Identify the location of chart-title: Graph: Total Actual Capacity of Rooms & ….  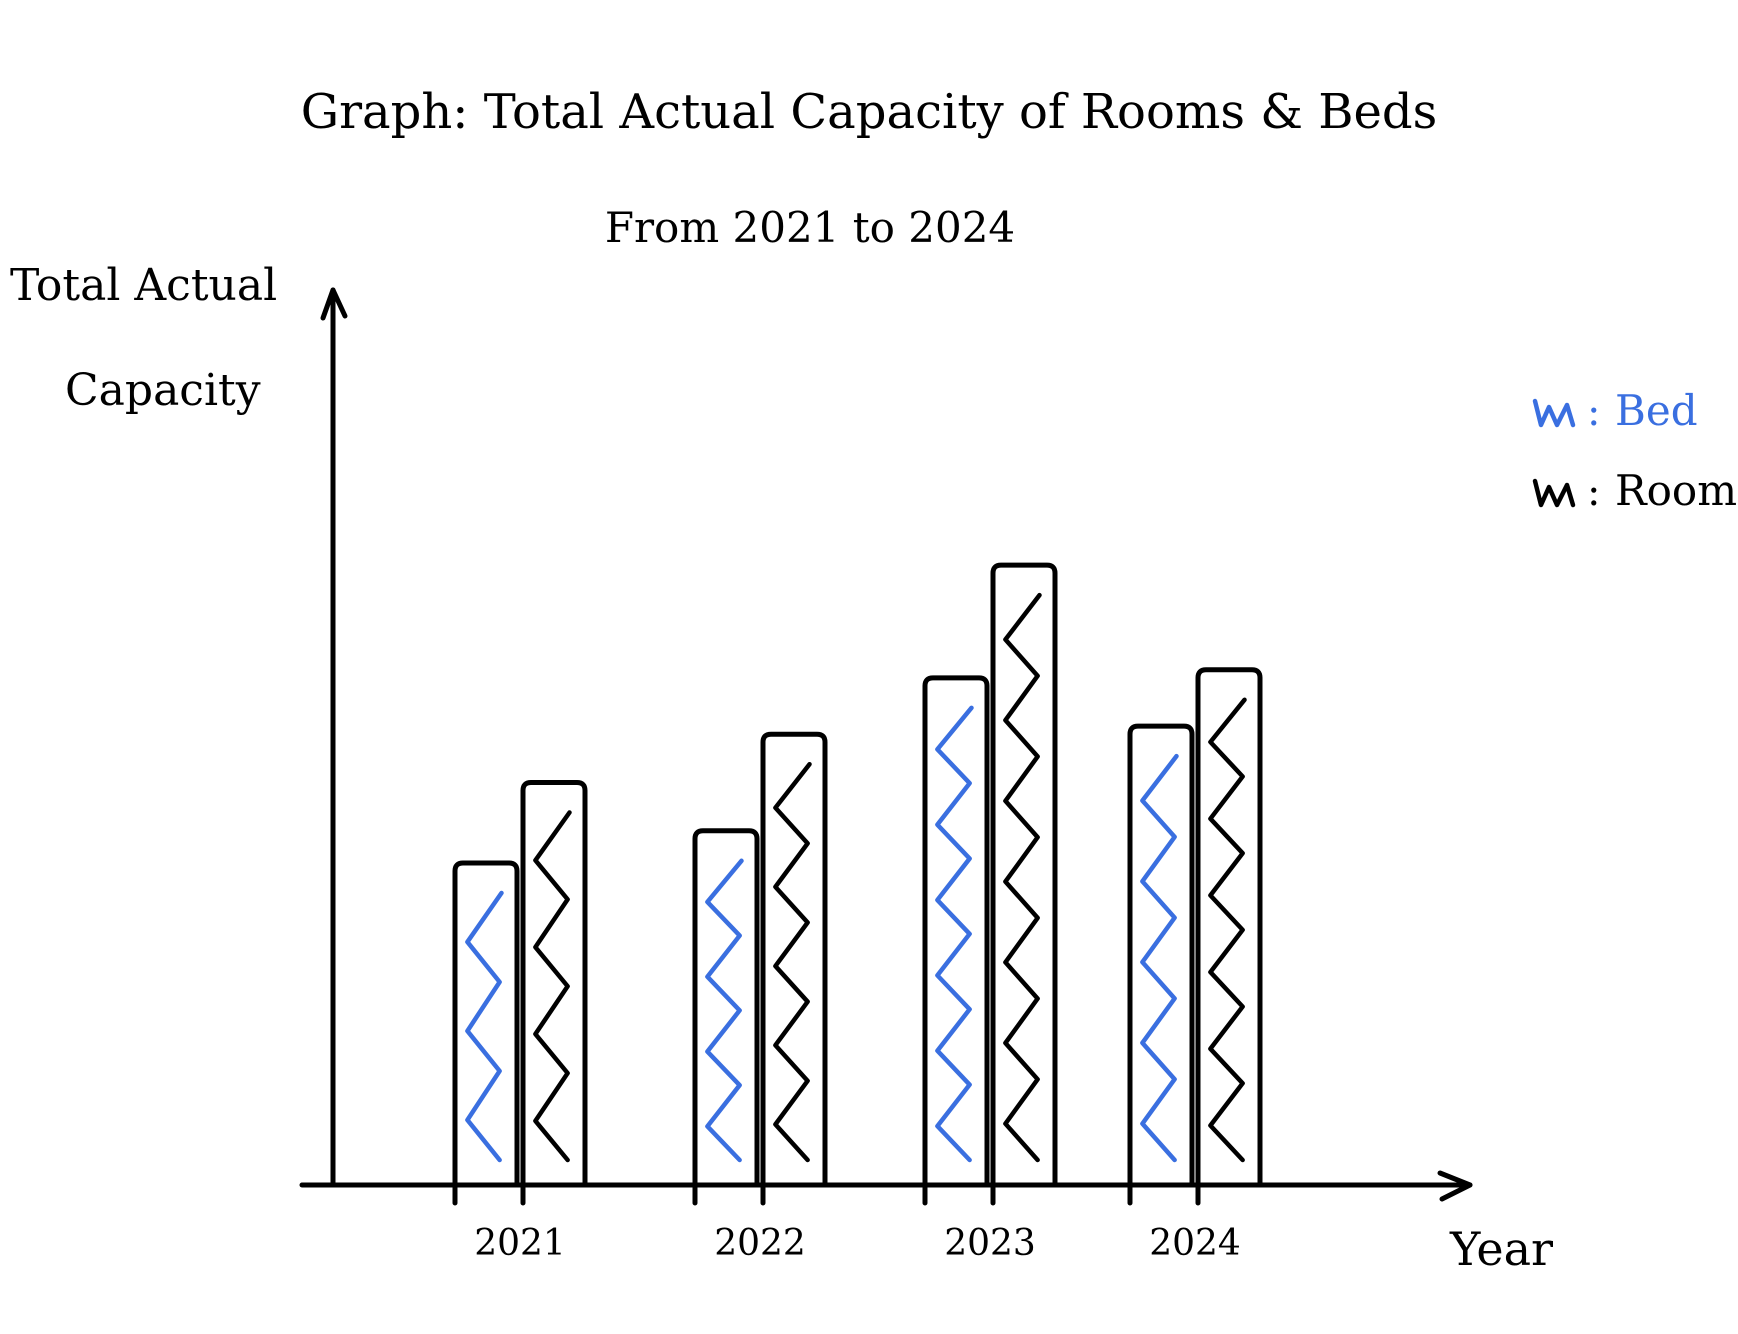
(869, 112).